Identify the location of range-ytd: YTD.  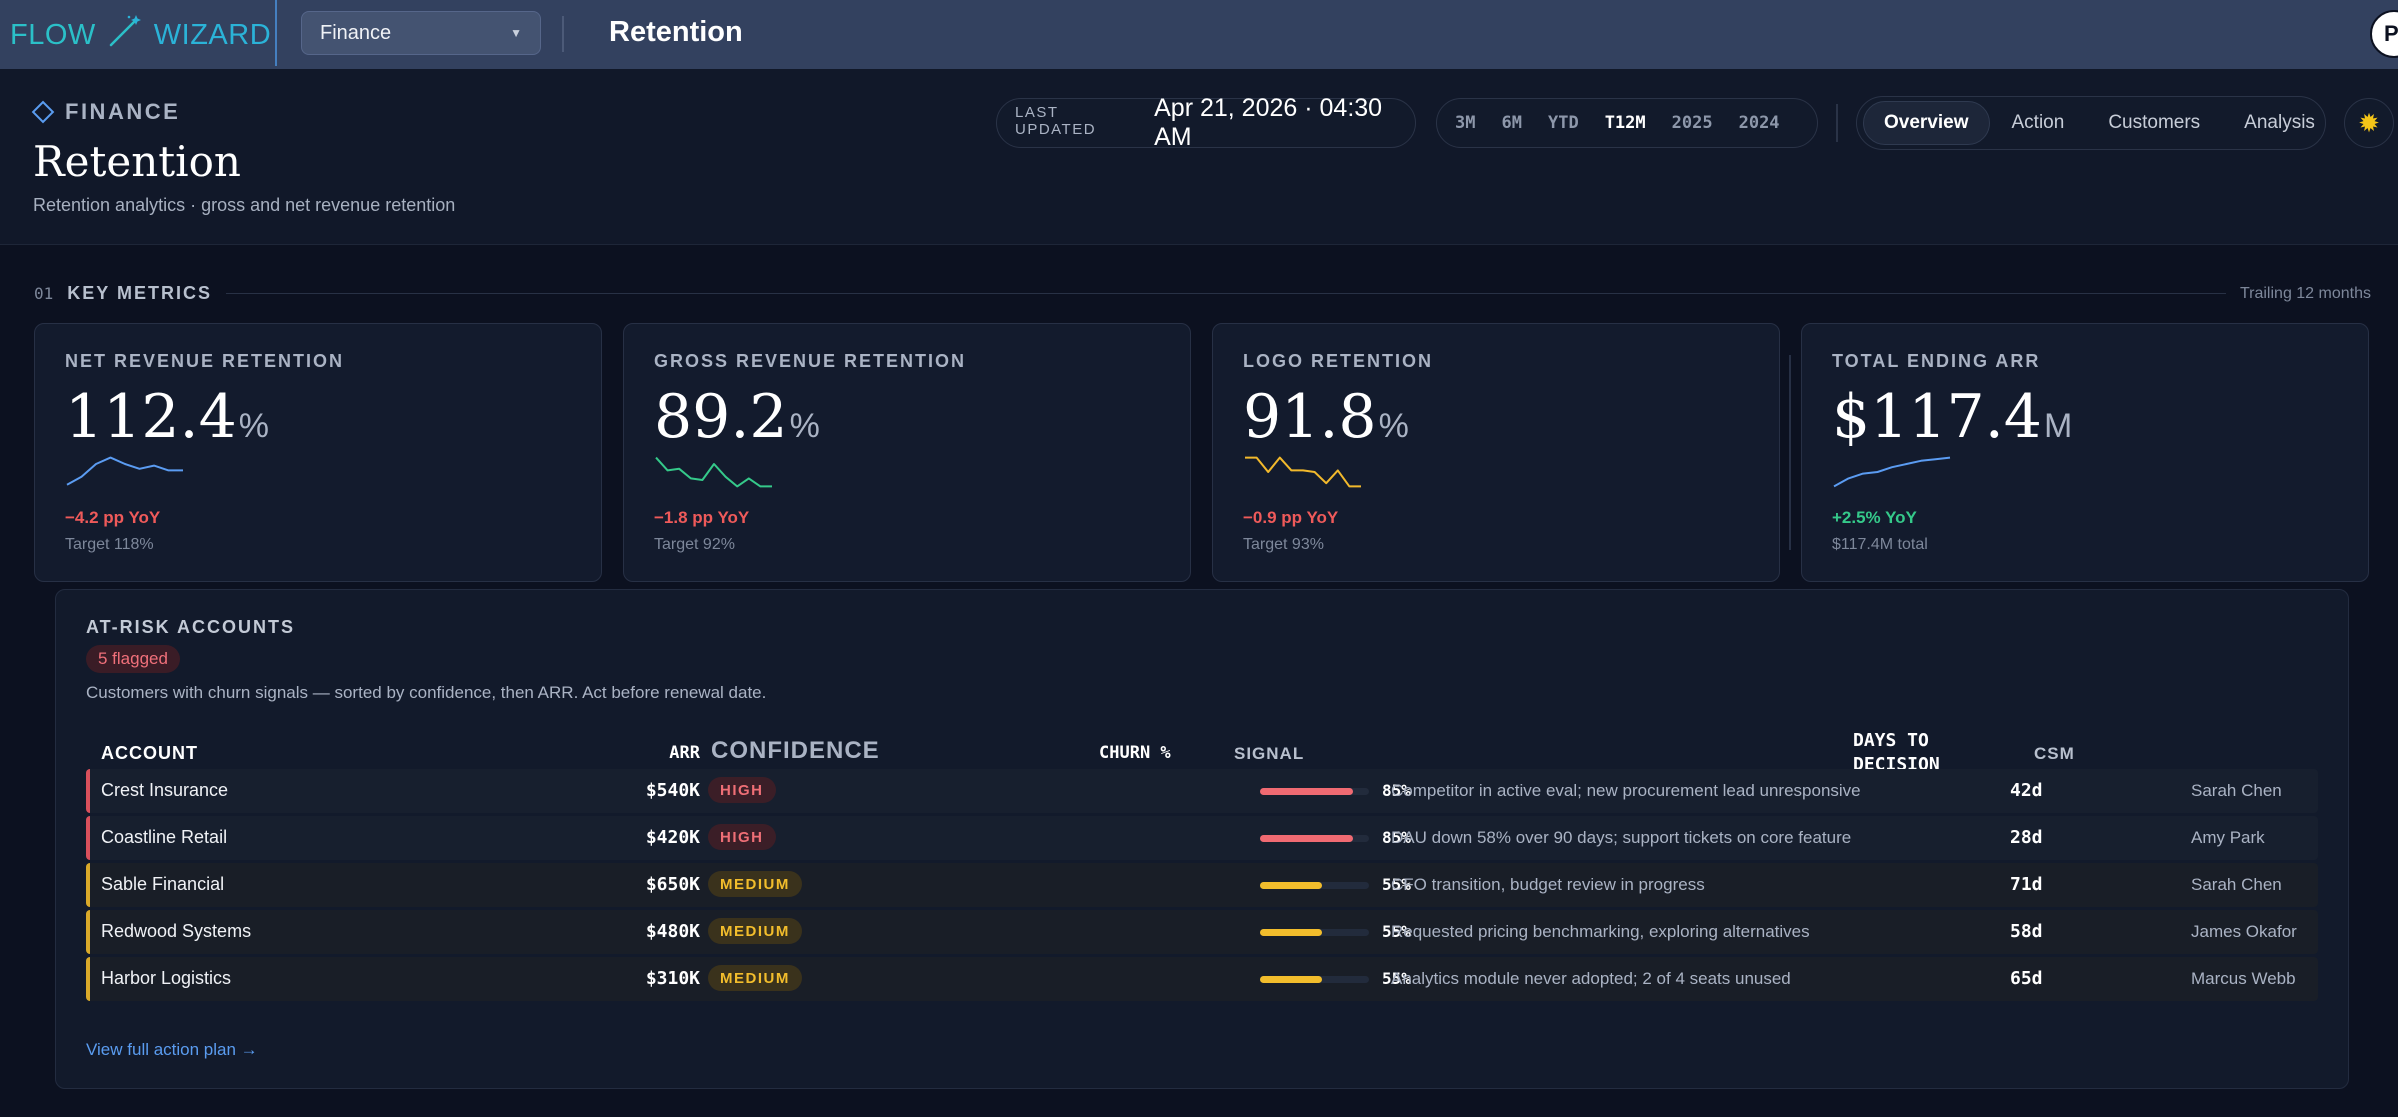
(1563, 123).